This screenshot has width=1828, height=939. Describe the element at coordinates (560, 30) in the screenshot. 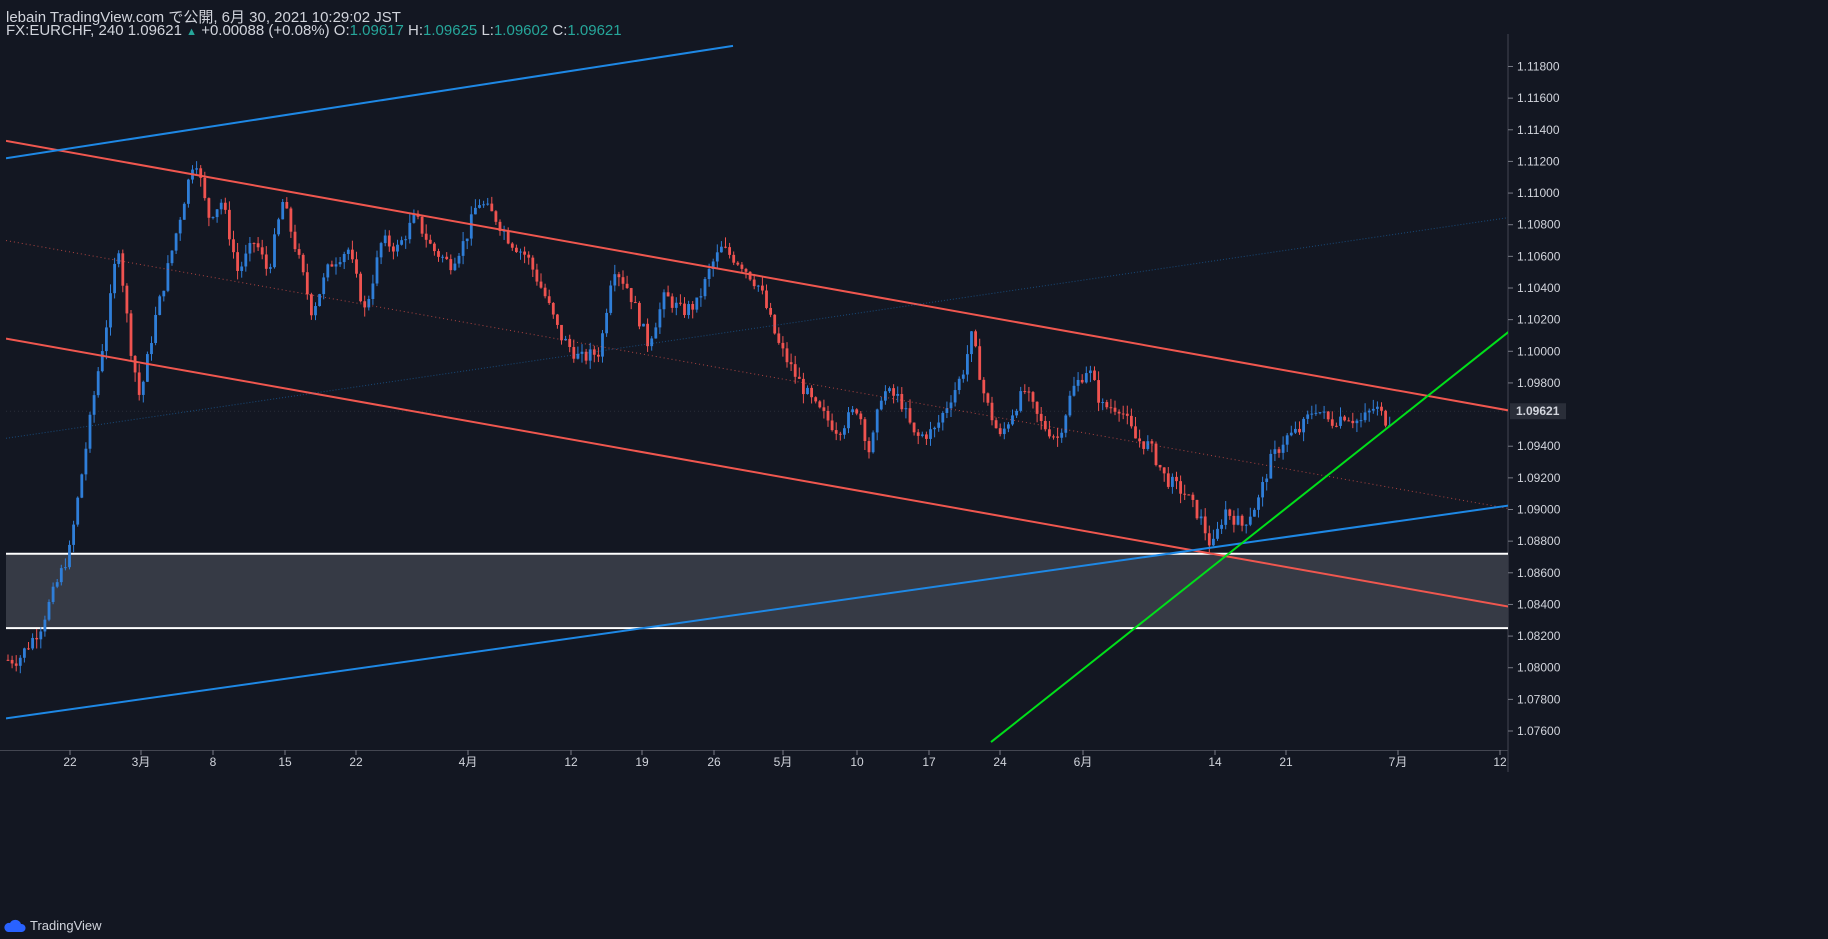

I see `close-label: C:` at that location.